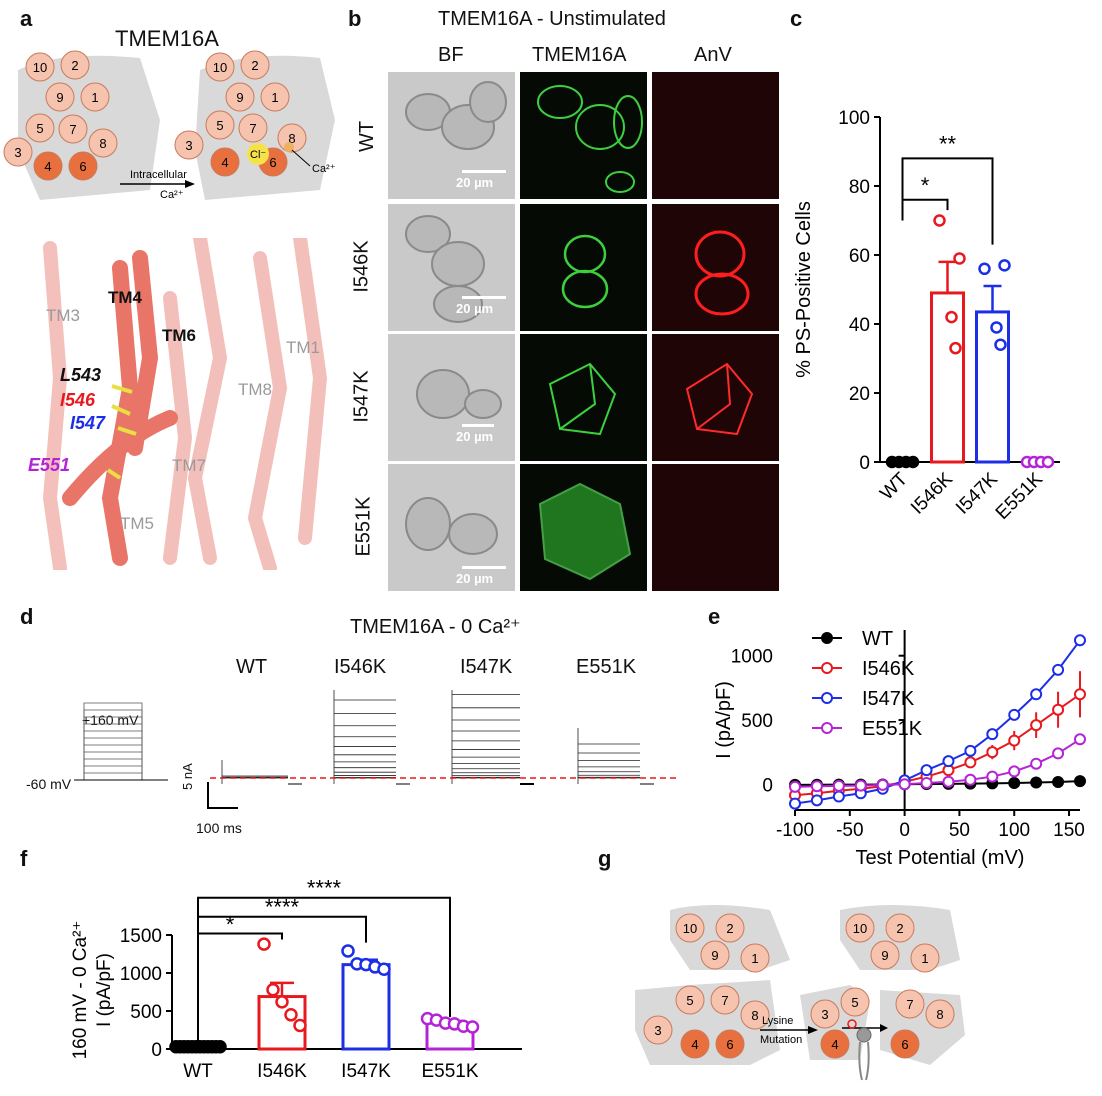 The width and height of the screenshot is (1102, 1096). What do you see at coordinates (125, 297) in the screenshot?
I see `label-tm4: TM4` at bounding box center [125, 297].